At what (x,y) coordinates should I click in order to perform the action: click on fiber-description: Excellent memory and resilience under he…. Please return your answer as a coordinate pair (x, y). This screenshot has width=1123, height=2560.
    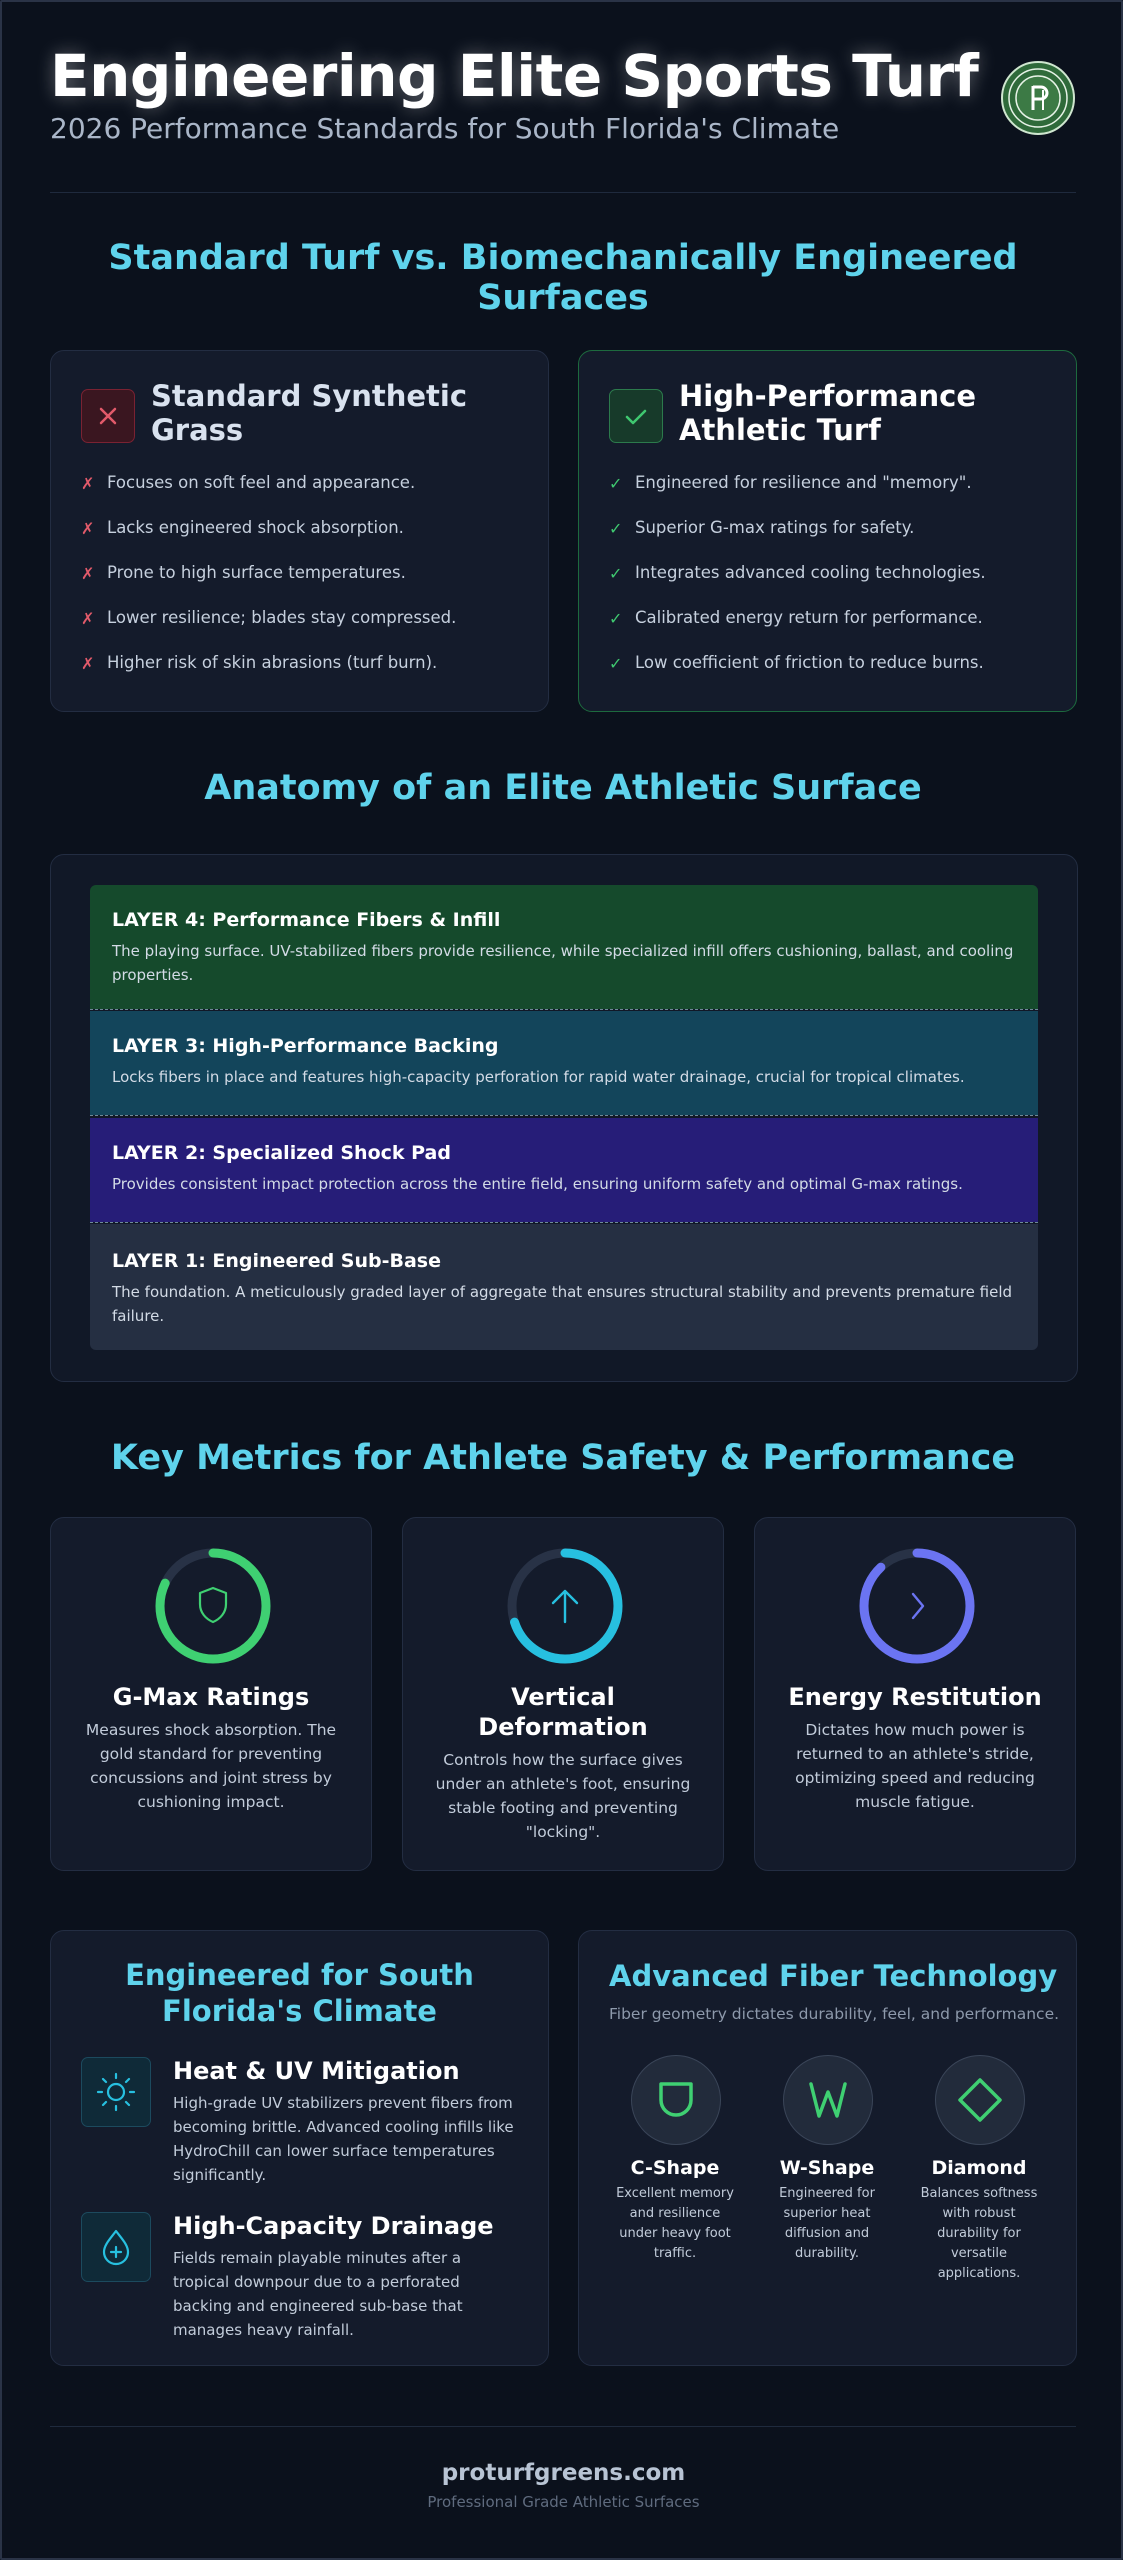
    Looking at the image, I should click on (675, 2223).